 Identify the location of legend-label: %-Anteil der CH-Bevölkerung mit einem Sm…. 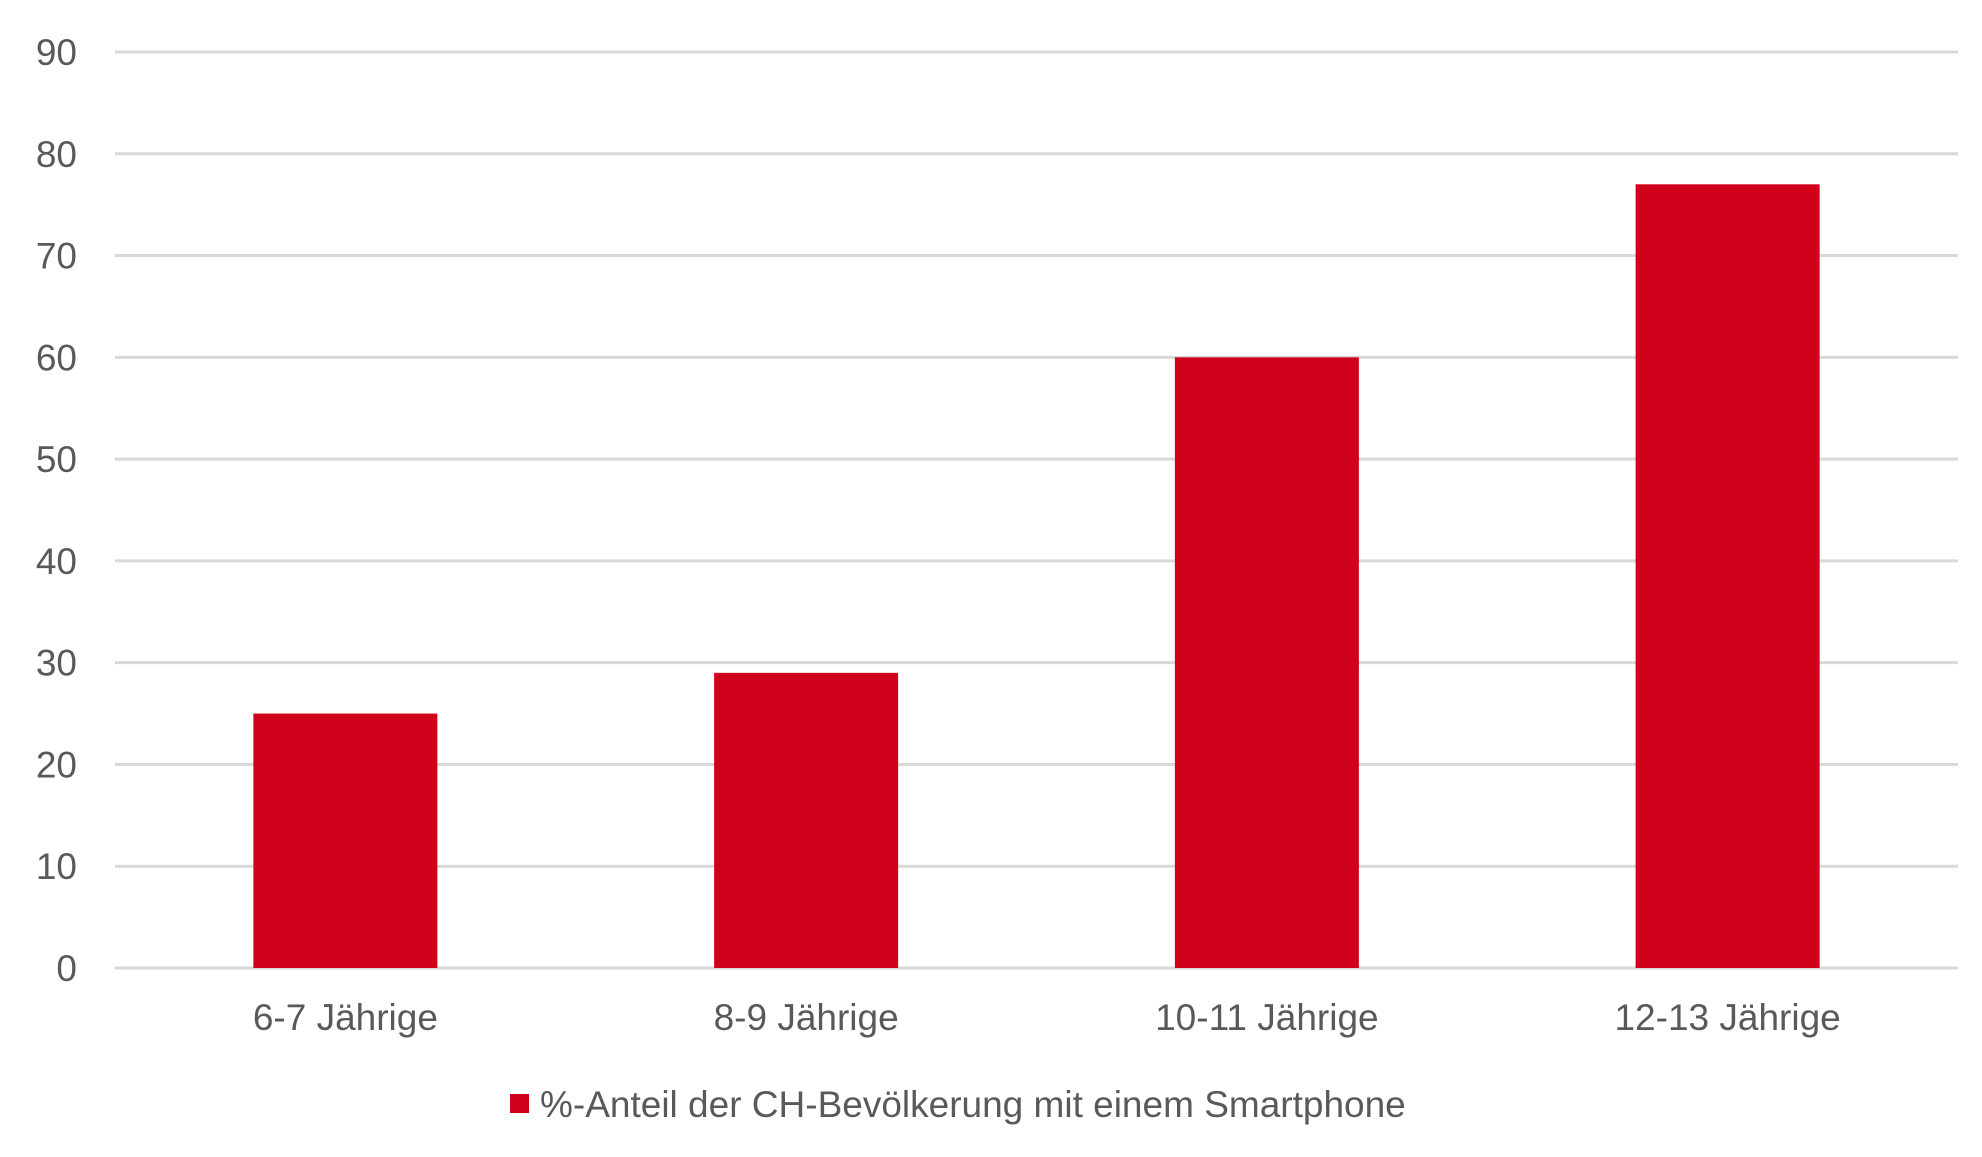
(973, 1104).